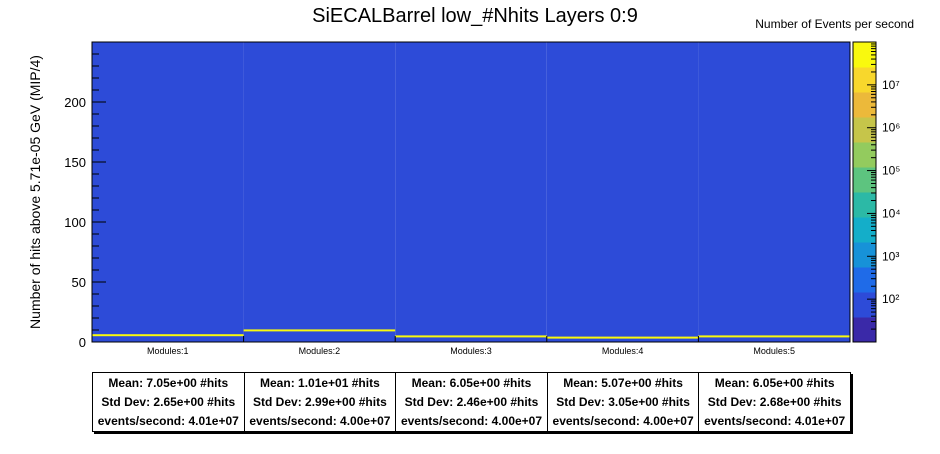  I want to click on x-tick-label: Modules:1, so click(168, 351).